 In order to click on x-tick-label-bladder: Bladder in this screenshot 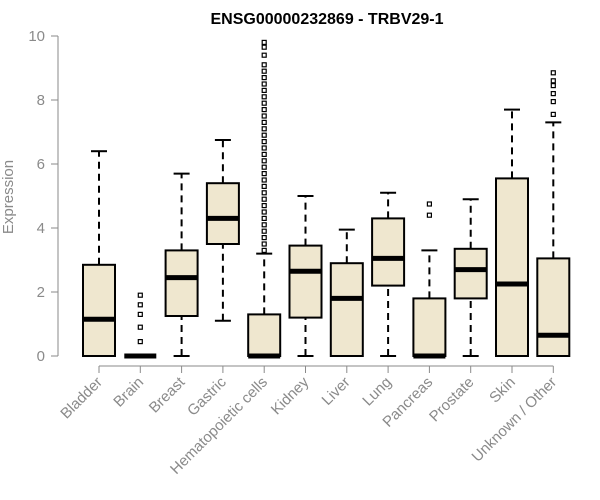, I will do `click(81, 398)`.